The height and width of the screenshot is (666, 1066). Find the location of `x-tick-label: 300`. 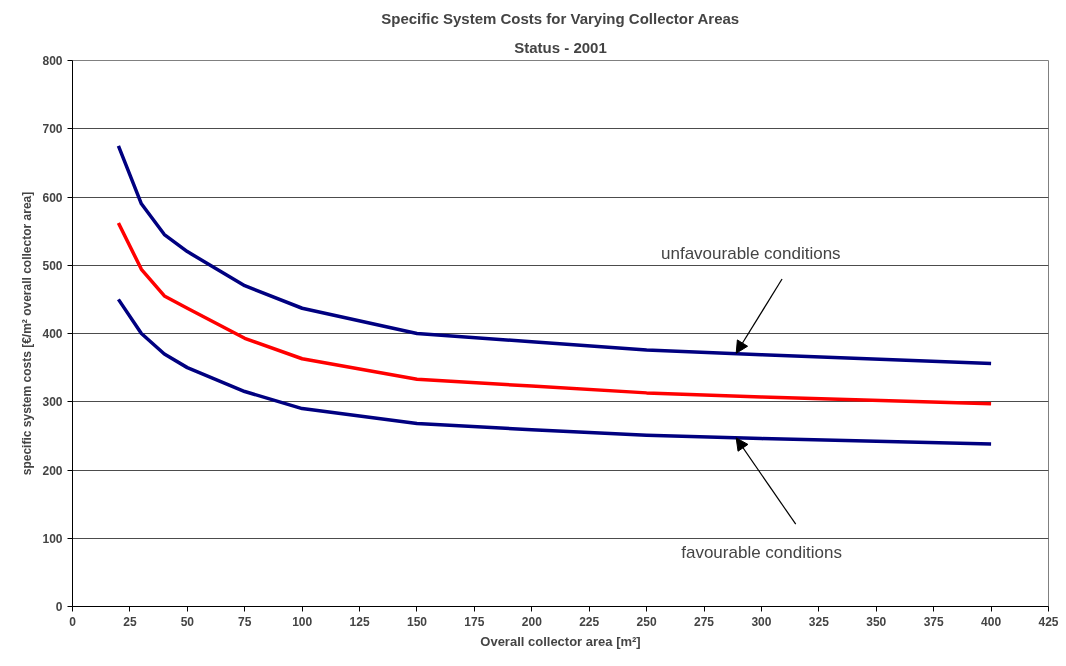

x-tick-label: 300 is located at coordinates (761, 621).